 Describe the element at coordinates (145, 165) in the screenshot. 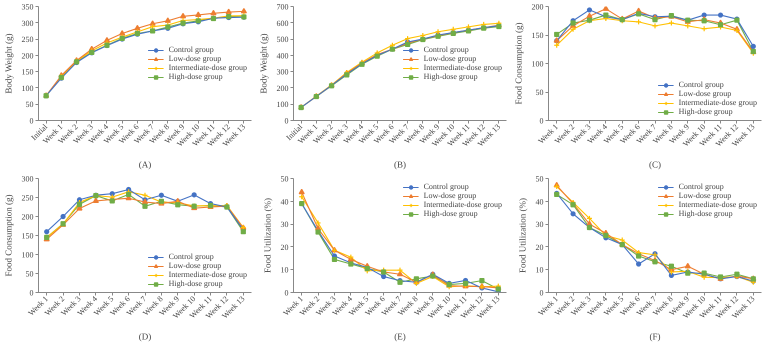

I see `x-axis-title: (A)` at that location.